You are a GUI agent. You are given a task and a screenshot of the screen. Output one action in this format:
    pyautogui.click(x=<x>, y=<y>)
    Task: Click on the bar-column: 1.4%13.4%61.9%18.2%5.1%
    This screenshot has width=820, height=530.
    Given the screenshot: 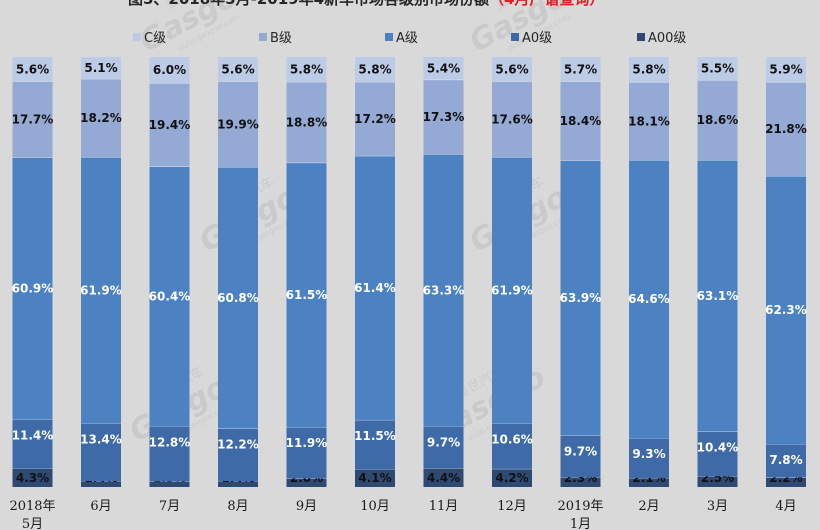 What is the action you would take?
    pyautogui.click(x=101, y=272)
    